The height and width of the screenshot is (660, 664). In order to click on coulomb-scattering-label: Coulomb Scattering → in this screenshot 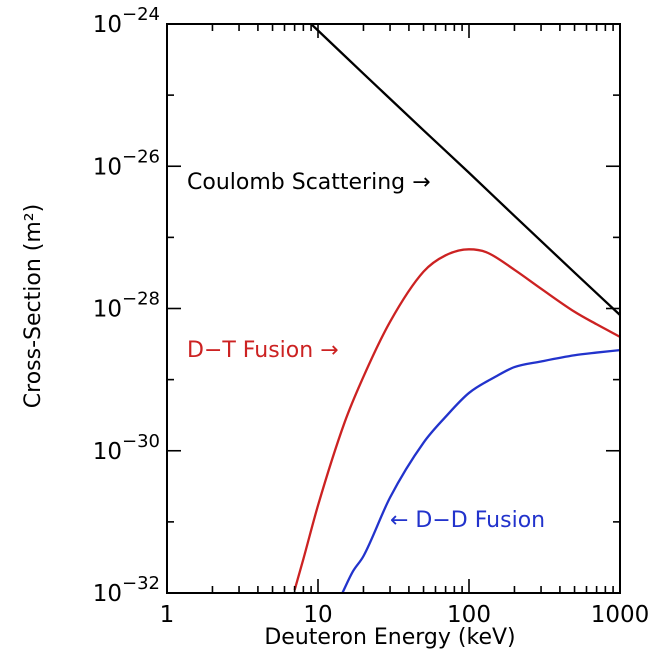, I will do `click(309, 182)`.